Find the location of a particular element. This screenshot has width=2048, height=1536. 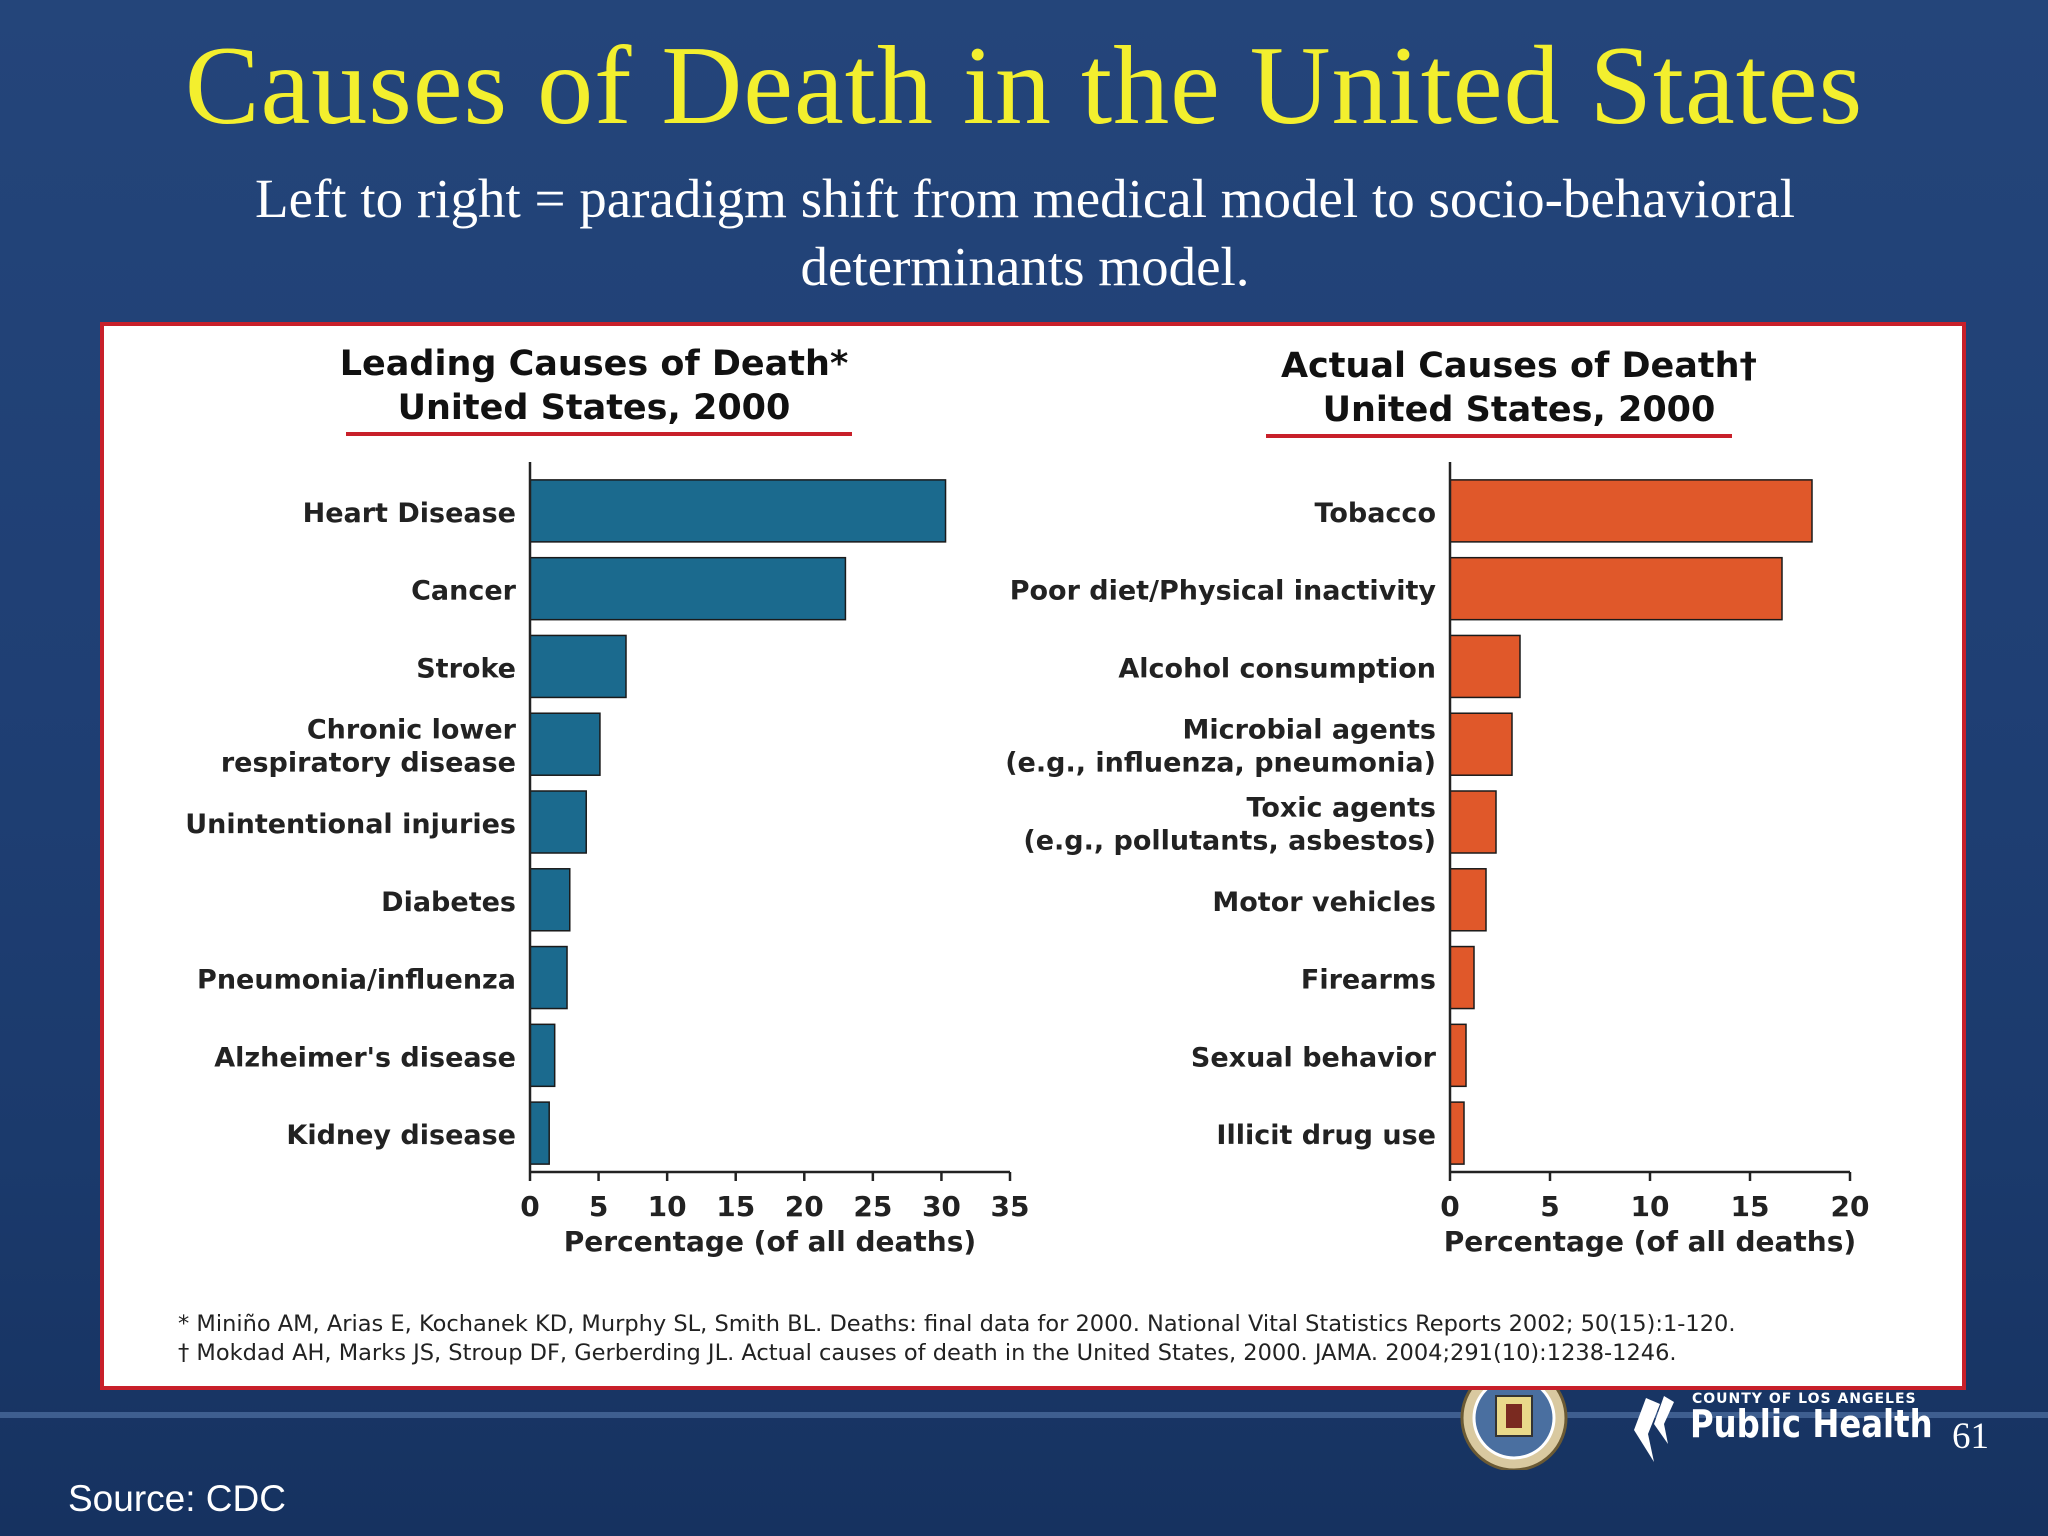

right-chart-title-rule is located at coordinates (1499, 436).